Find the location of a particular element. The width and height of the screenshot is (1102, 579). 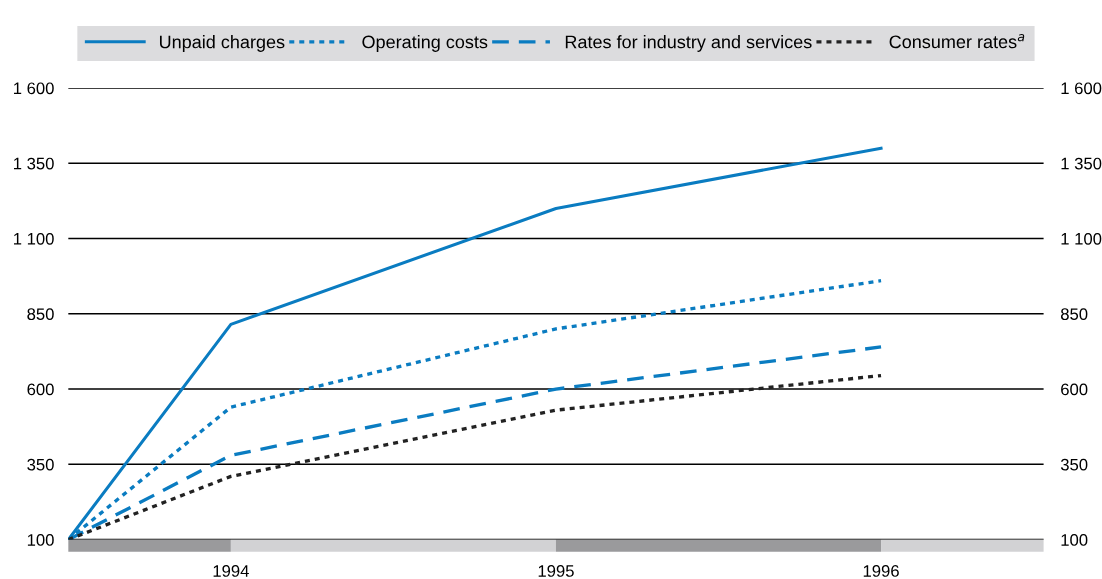

y-tick-label: 850 is located at coordinates (40, 314).